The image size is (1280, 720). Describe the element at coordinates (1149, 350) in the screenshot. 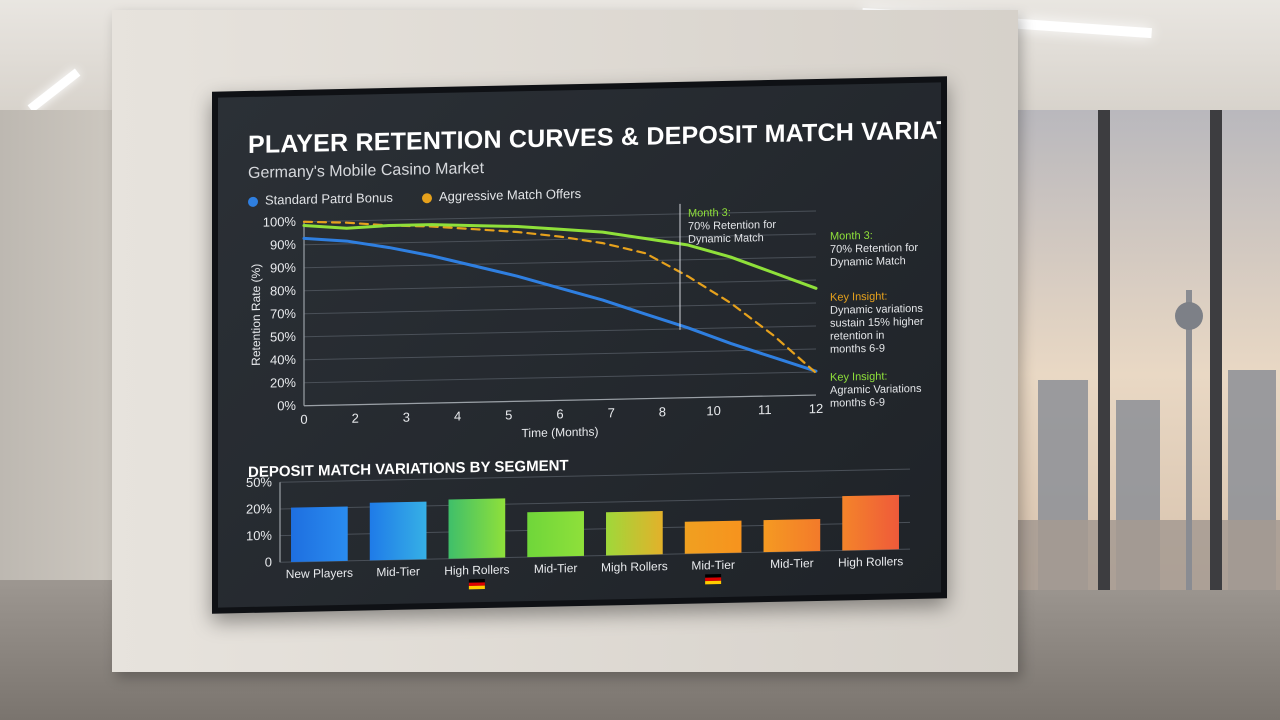

I see `city-window` at that location.